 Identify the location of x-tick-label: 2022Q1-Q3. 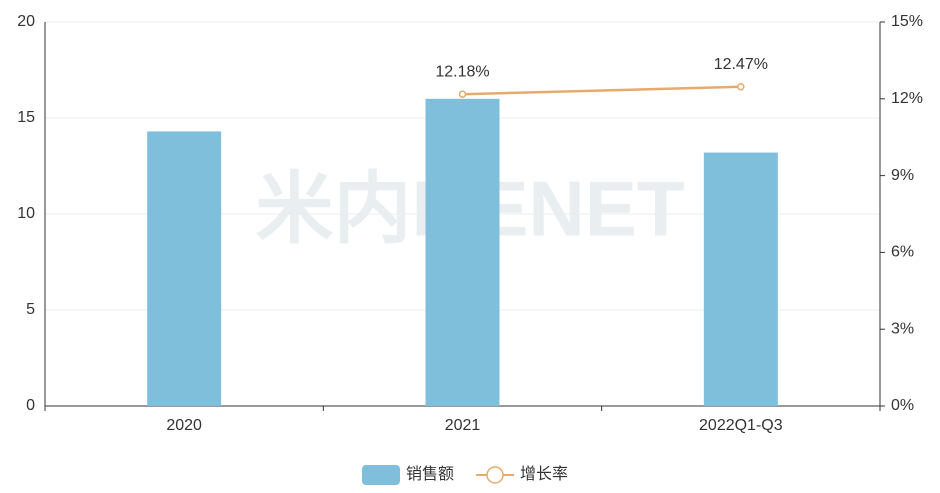
(741, 425).